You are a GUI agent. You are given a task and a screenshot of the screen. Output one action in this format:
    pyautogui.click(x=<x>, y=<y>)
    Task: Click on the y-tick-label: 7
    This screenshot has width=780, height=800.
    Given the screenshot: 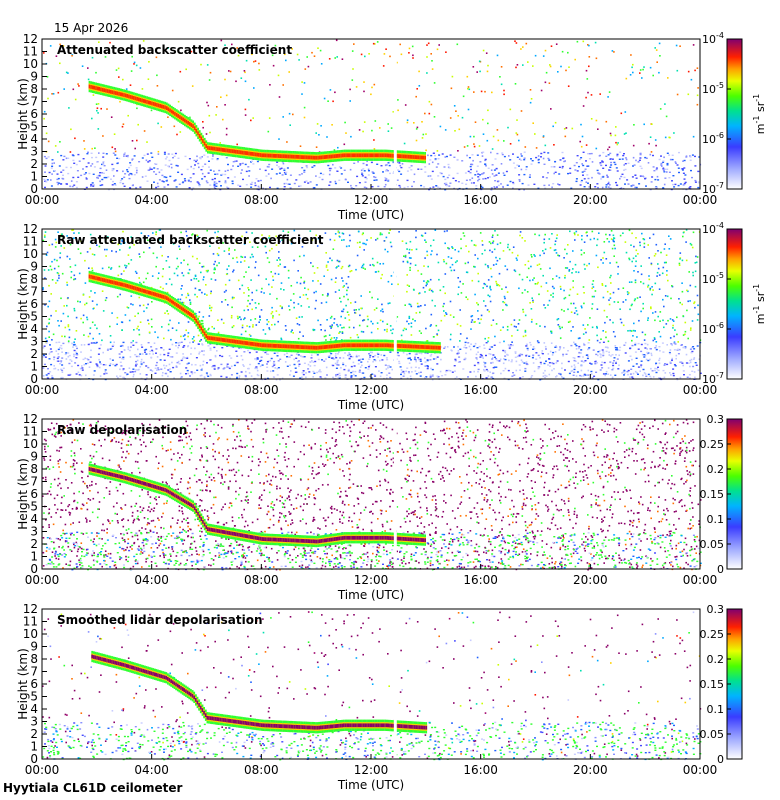 What is the action you would take?
    pyautogui.click(x=34, y=102)
    